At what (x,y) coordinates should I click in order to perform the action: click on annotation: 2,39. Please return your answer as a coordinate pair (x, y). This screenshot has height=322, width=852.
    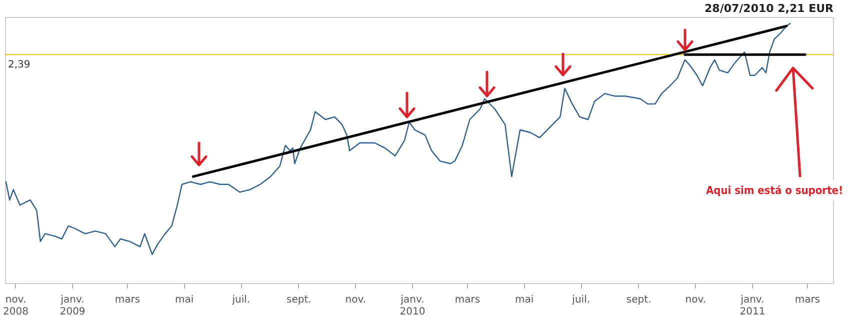
    Looking at the image, I should click on (19, 65).